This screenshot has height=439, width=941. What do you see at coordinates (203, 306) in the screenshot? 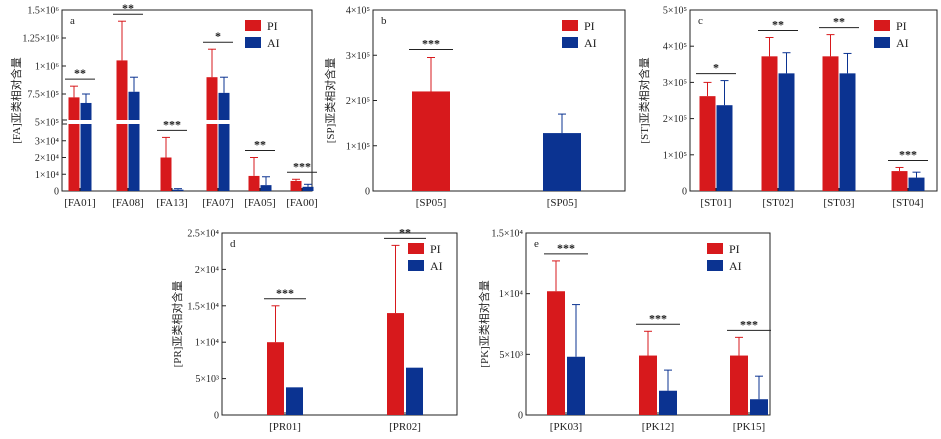
I see `y-tick-label: 1.5×10⁴` at bounding box center [203, 306].